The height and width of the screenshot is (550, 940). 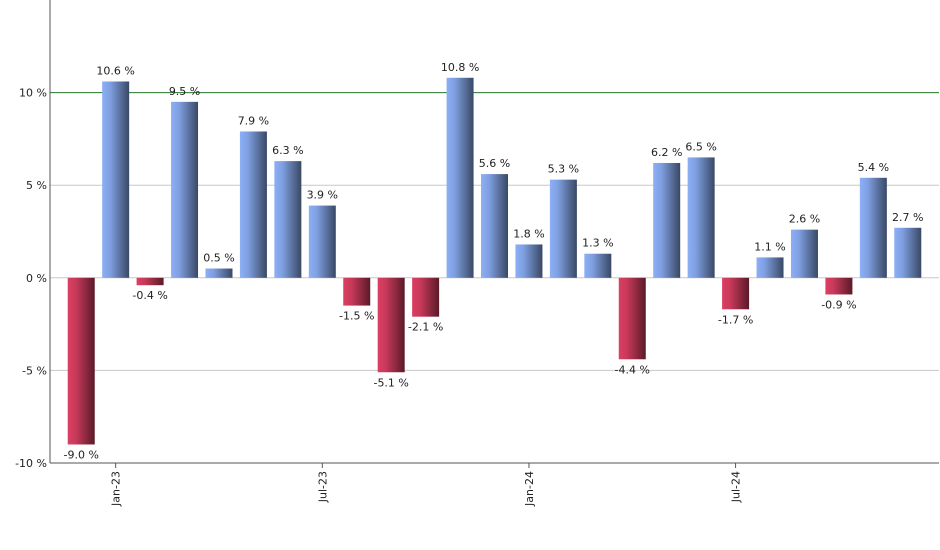 What do you see at coordinates (36, 278) in the screenshot?
I see `y-tick-label: 0 %` at bounding box center [36, 278].